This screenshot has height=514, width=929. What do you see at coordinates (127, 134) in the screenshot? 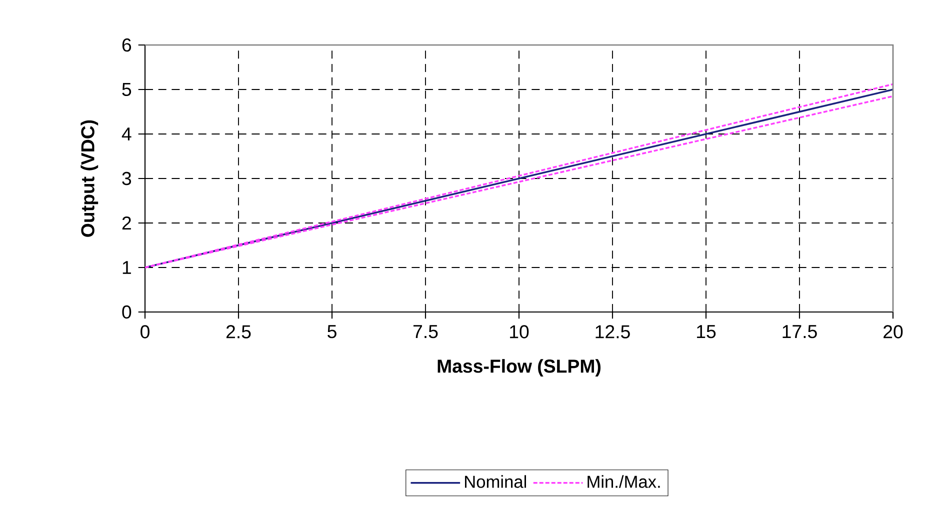
I see `y-tick-label: 4` at bounding box center [127, 134].